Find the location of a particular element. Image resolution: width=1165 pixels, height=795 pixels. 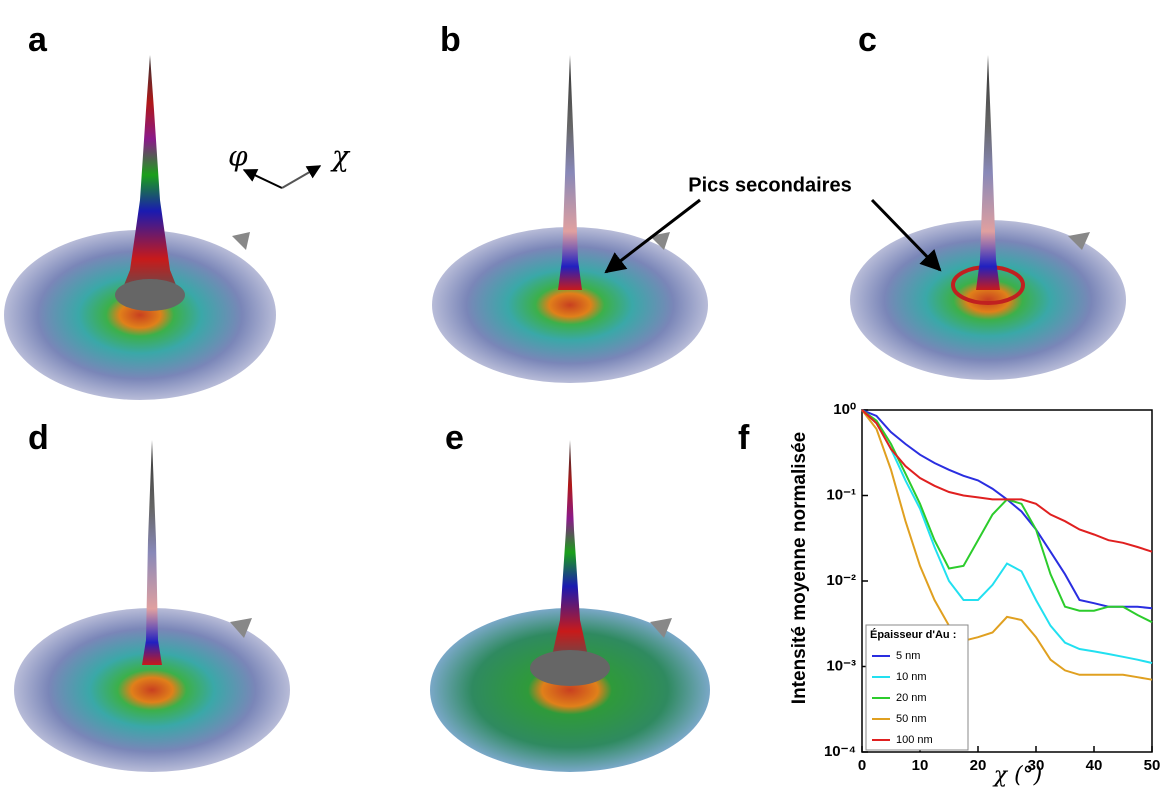

legend-label: 10 nm is located at coordinates (911, 677).